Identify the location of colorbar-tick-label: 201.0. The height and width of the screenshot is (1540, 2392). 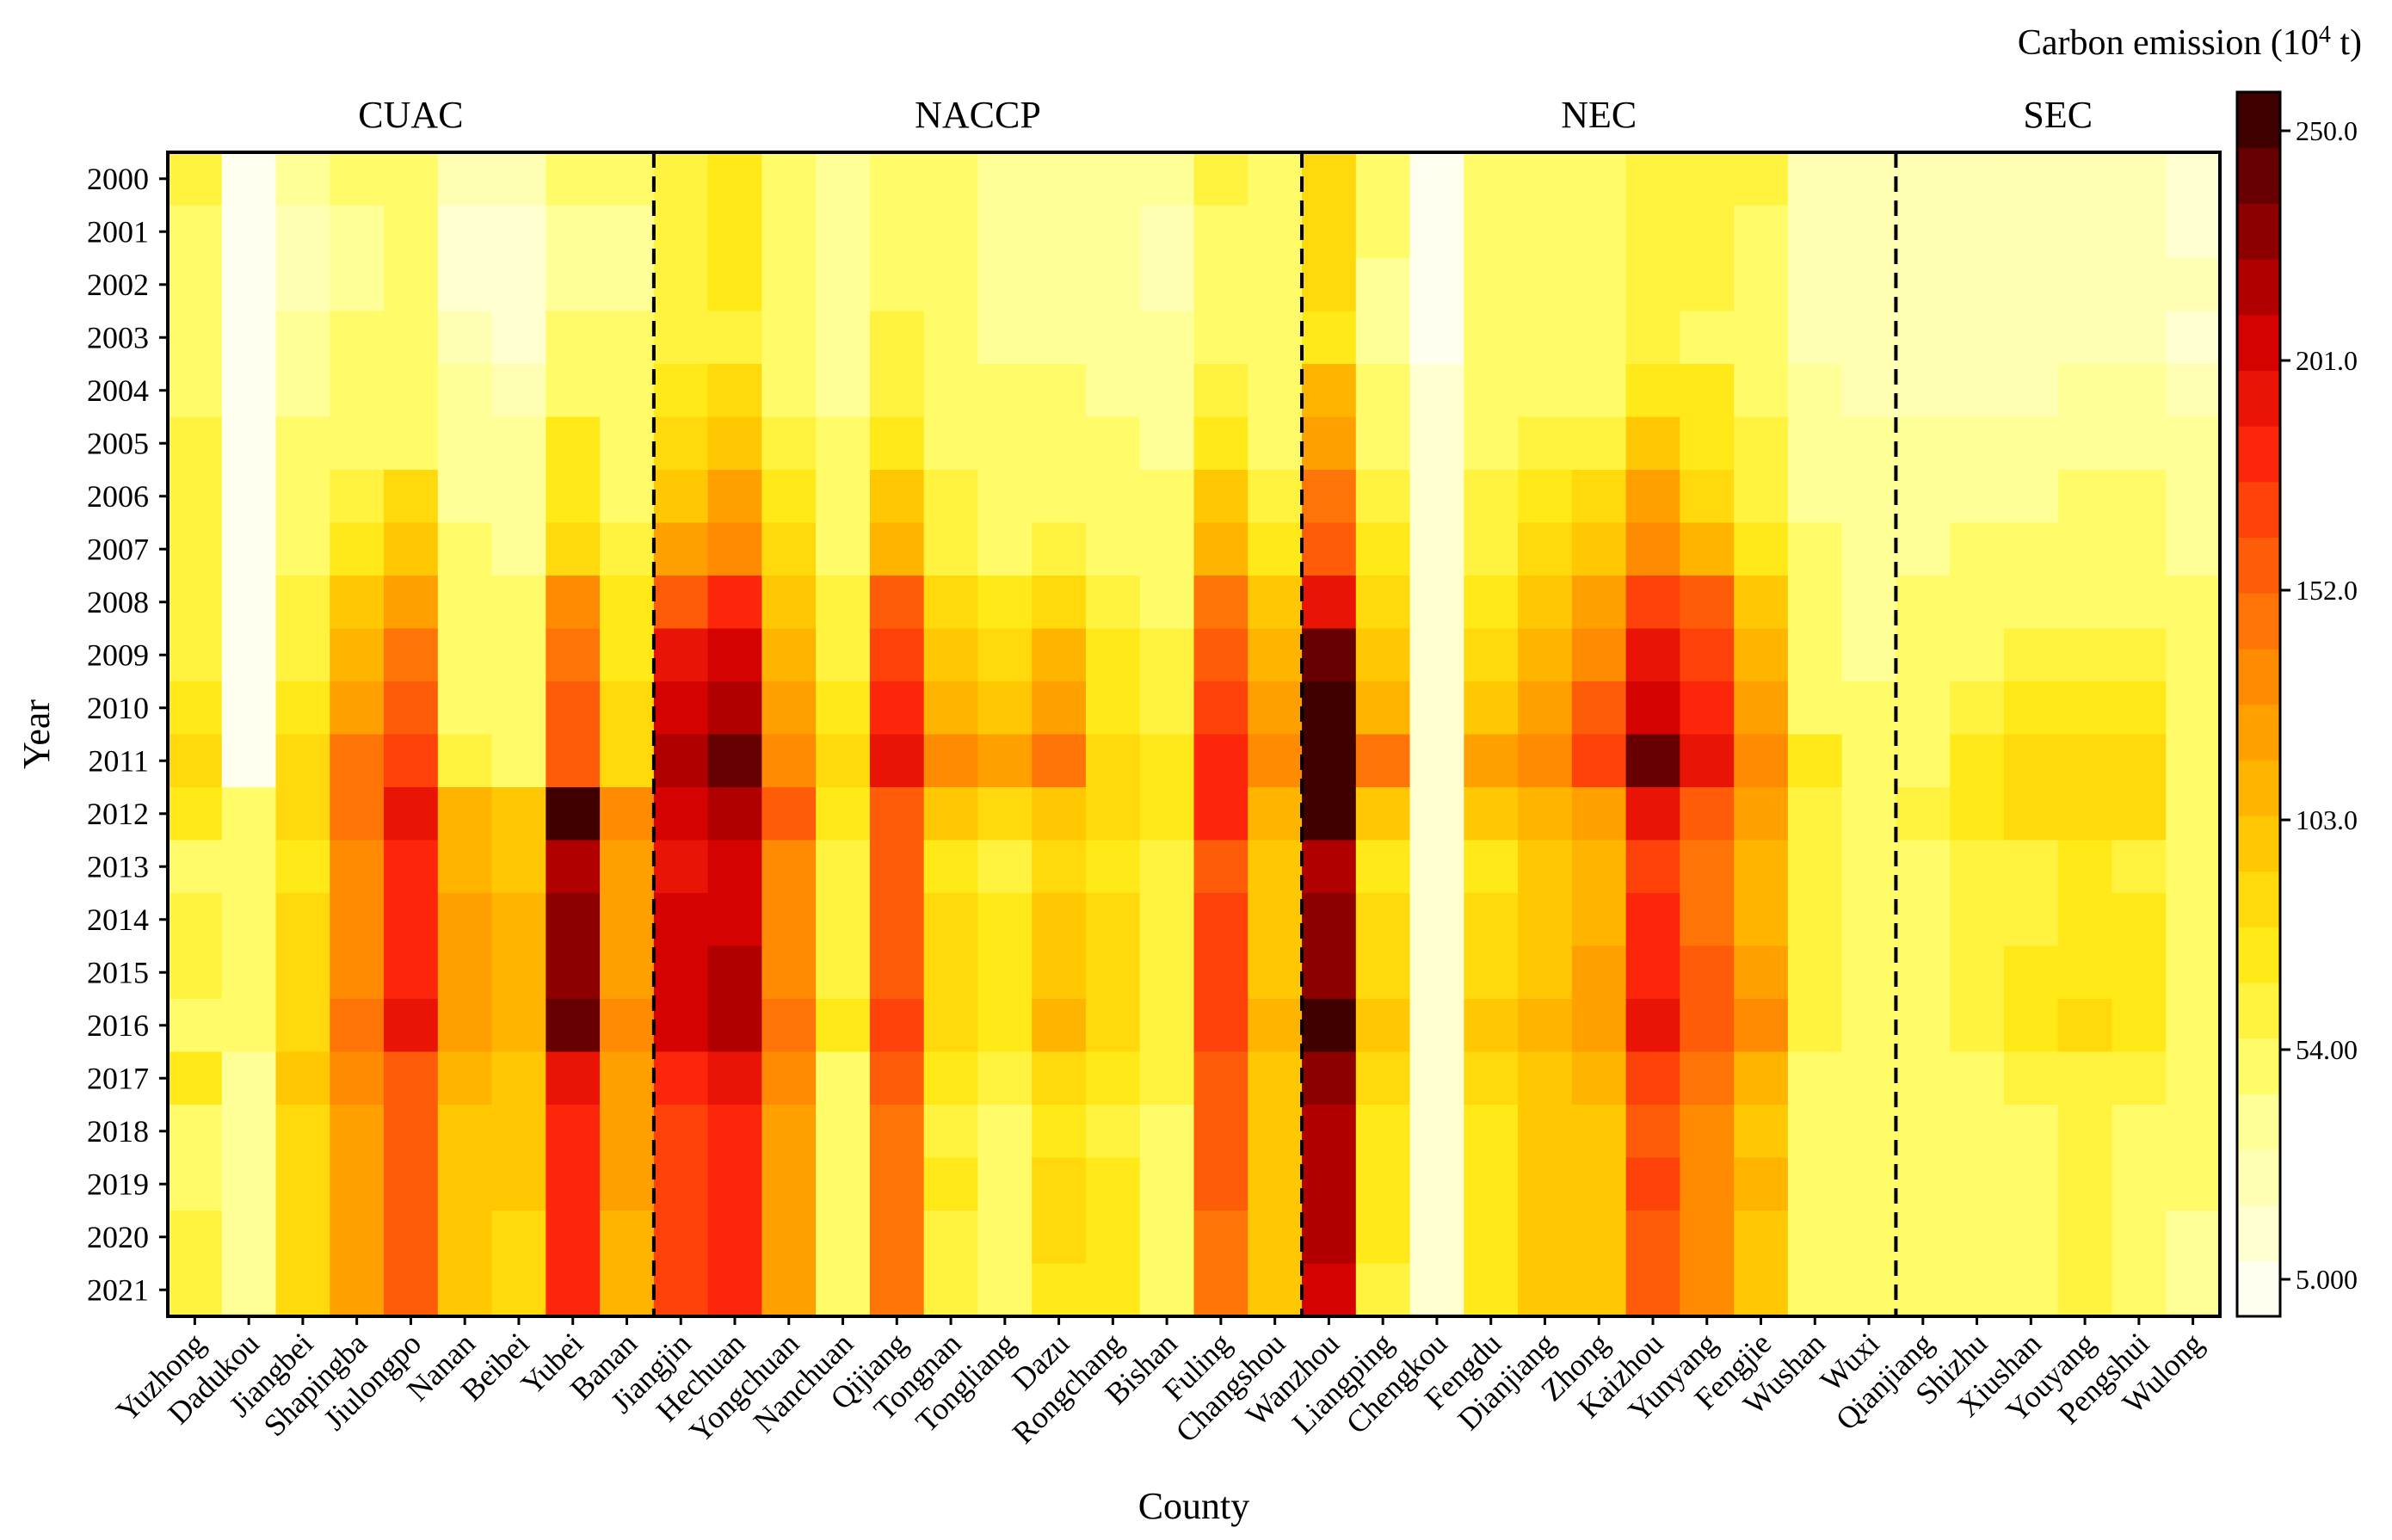
(2327, 360).